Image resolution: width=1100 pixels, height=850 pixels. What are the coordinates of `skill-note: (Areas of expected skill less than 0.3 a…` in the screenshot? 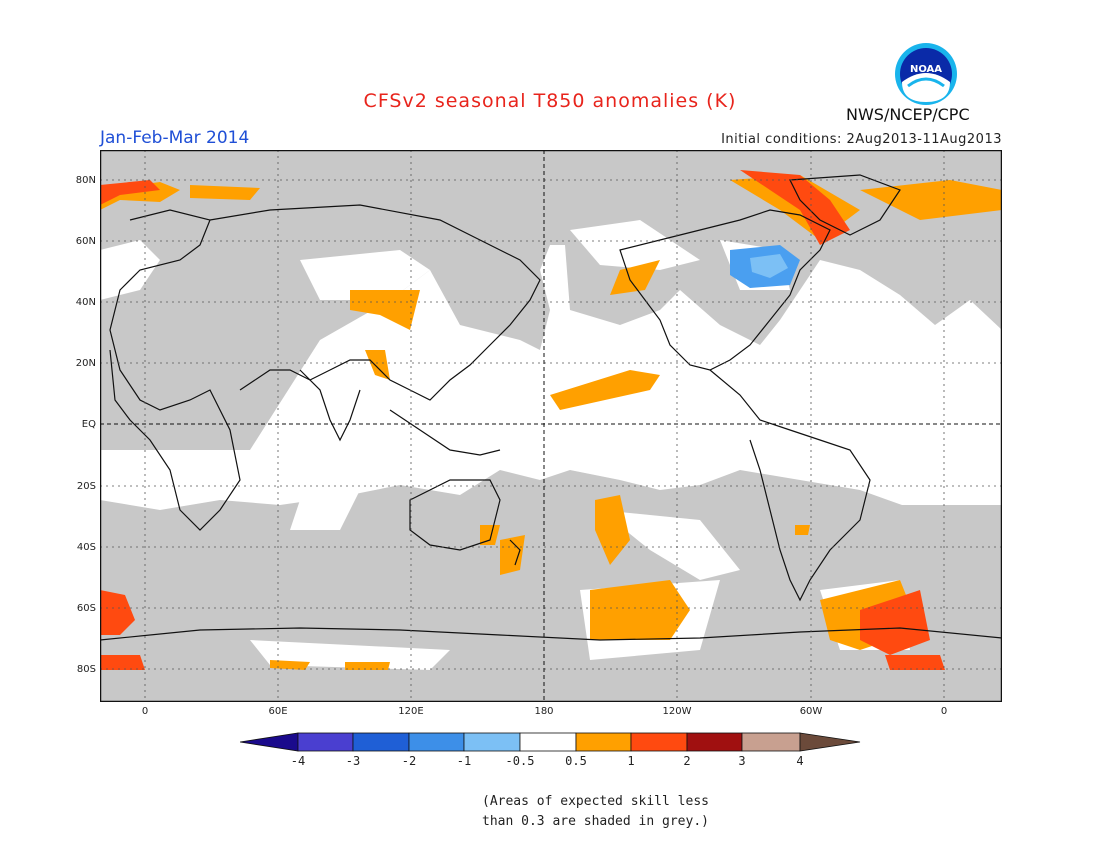 It's located at (662, 812).